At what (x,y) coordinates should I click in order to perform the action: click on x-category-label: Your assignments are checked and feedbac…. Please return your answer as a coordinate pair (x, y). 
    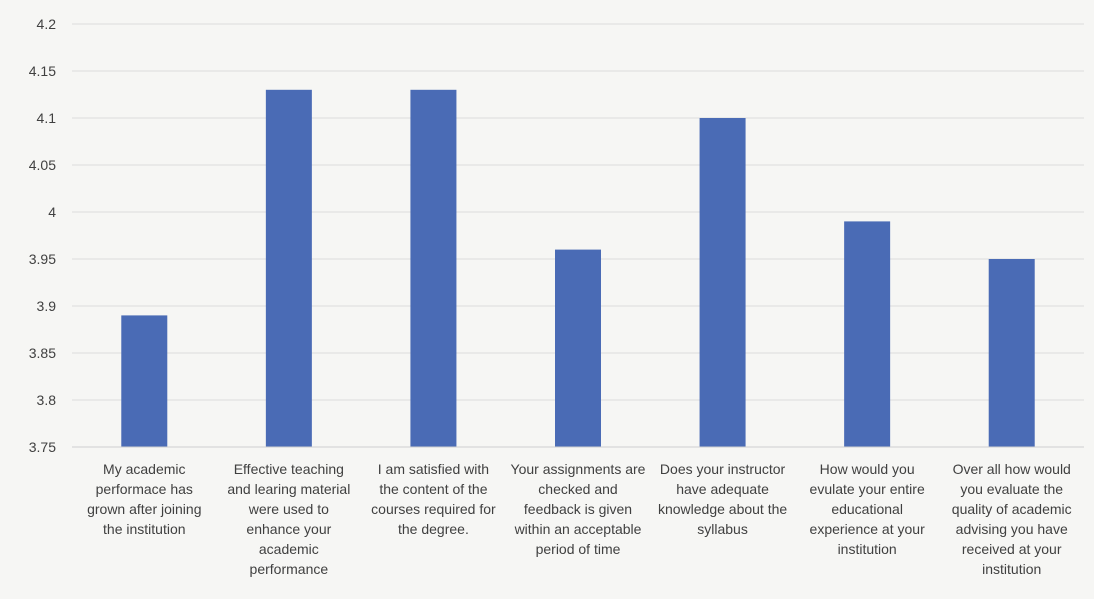
    Looking at the image, I should click on (578, 509).